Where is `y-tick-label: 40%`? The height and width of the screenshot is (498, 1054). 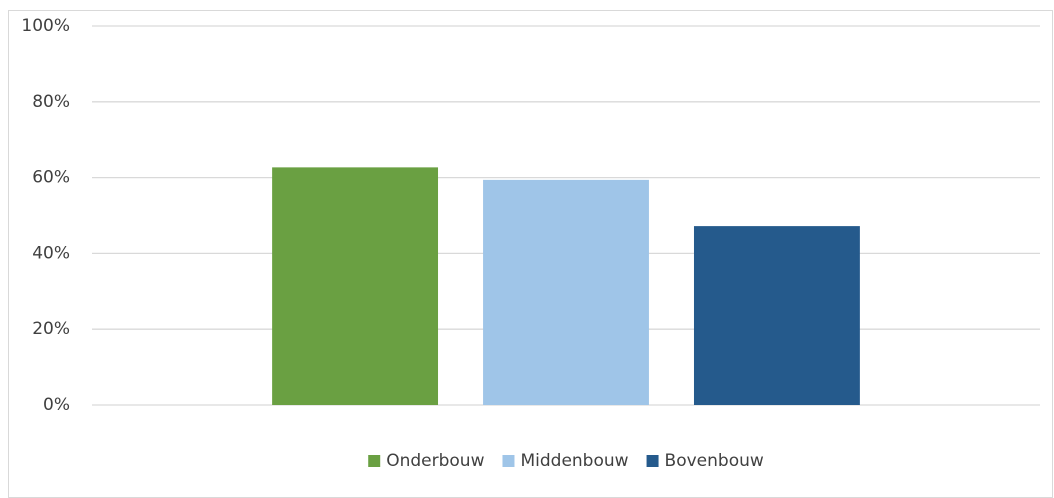
y-tick-label: 40% is located at coordinates (51, 253).